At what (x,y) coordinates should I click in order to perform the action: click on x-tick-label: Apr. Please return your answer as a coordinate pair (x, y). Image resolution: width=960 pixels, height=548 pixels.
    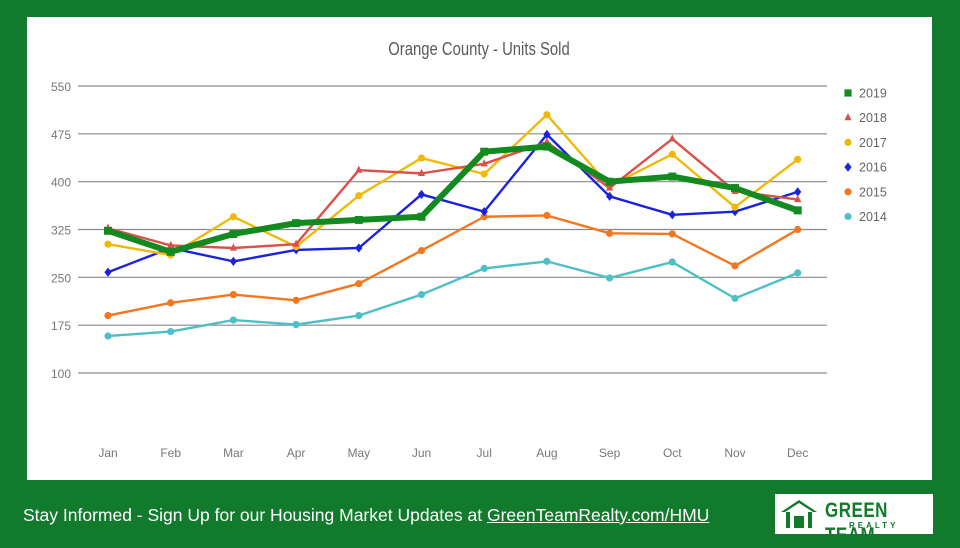
    Looking at the image, I should click on (296, 453).